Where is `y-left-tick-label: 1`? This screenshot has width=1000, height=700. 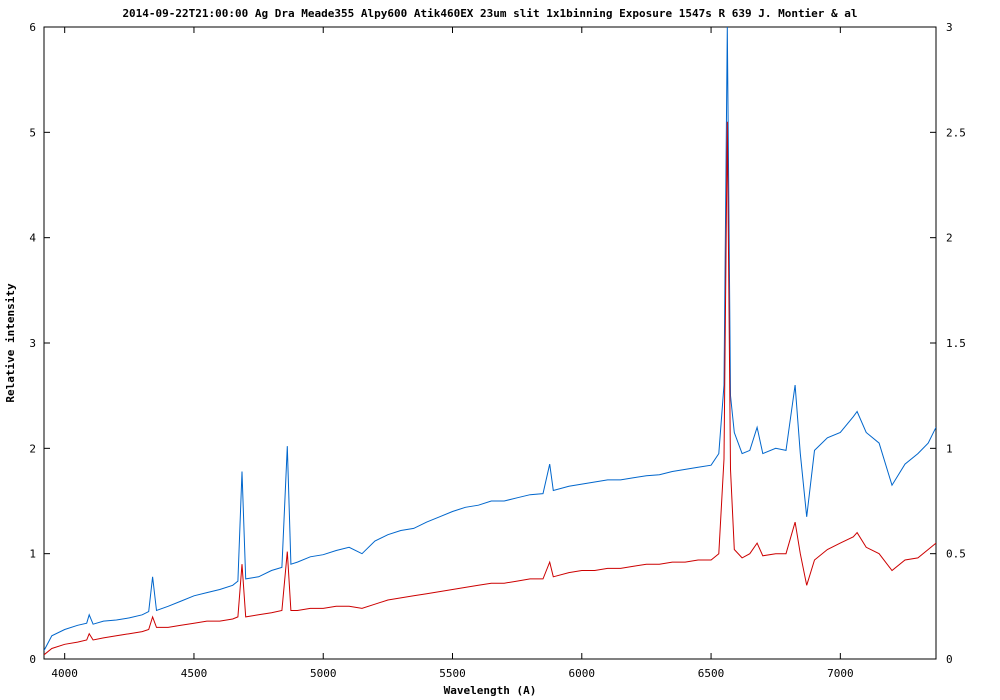 y-left-tick-label: 1 is located at coordinates (32, 554).